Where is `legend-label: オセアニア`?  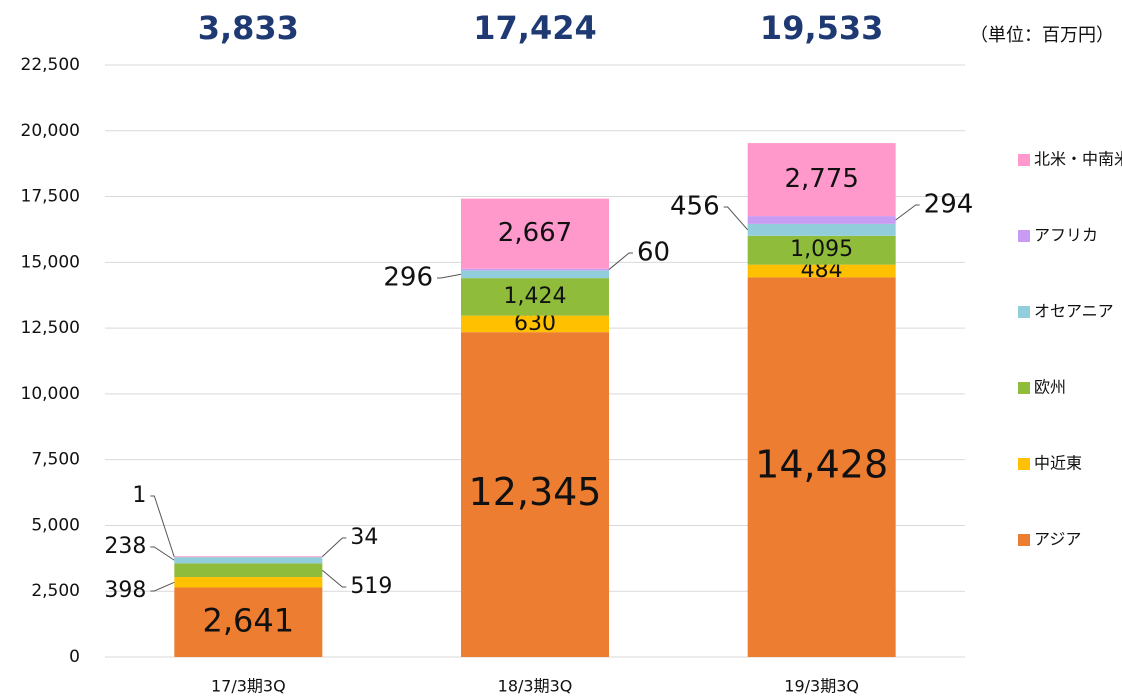
legend-label: オセアニア is located at coordinates (1074, 311).